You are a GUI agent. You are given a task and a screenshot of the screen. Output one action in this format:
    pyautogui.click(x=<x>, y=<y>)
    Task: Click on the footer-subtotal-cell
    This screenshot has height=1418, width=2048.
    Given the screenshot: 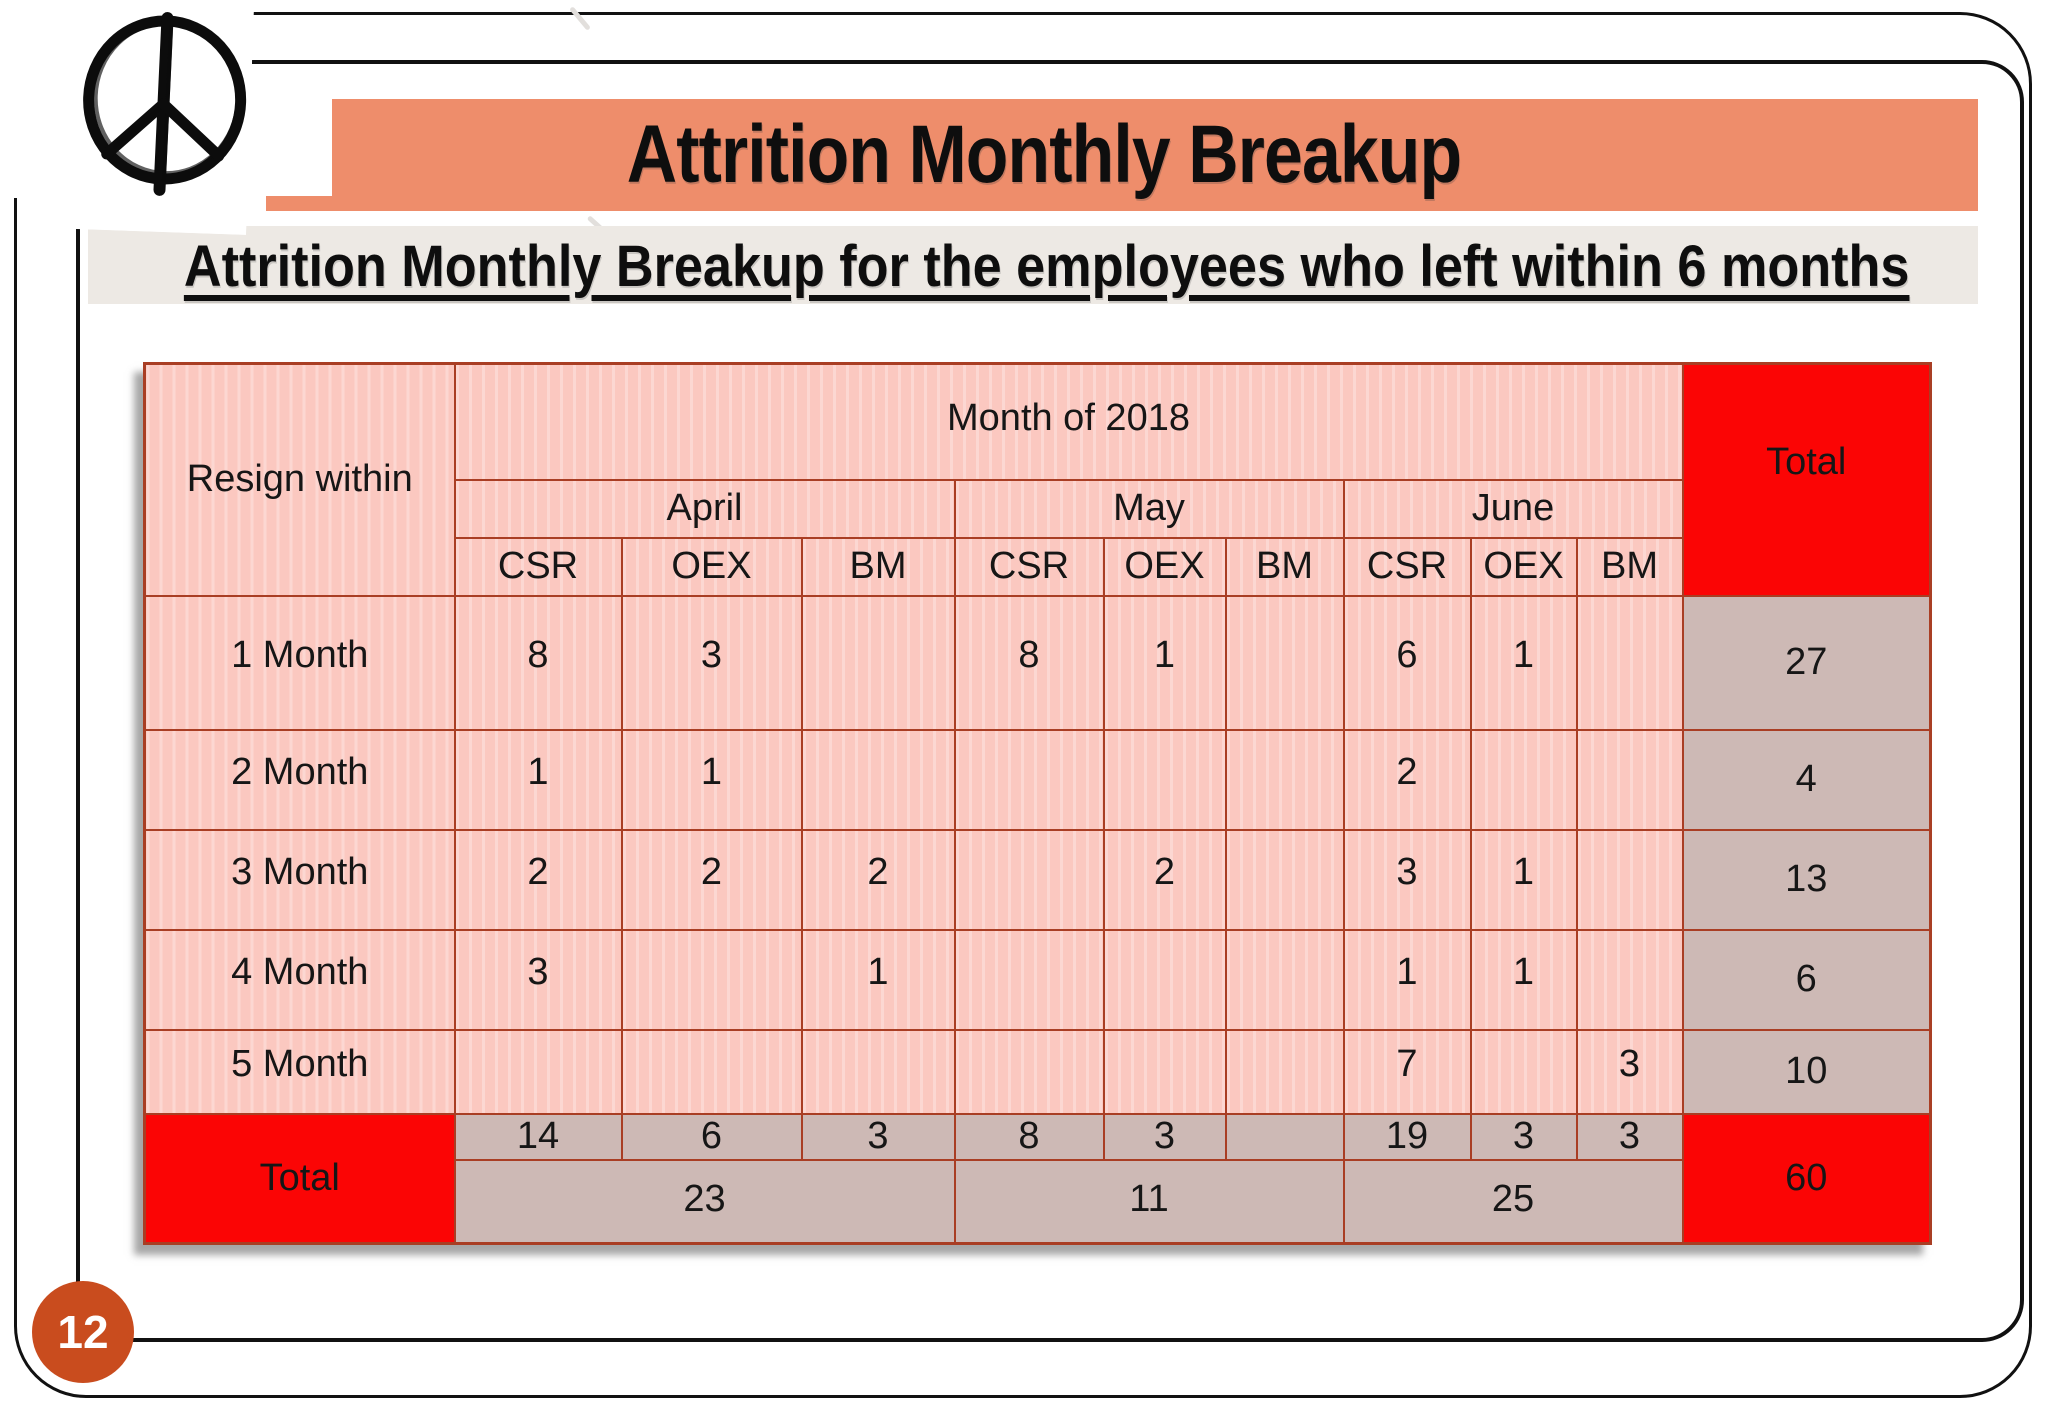 What is the action you would take?
    pyautogui.click(x=1284, y=1136)
    